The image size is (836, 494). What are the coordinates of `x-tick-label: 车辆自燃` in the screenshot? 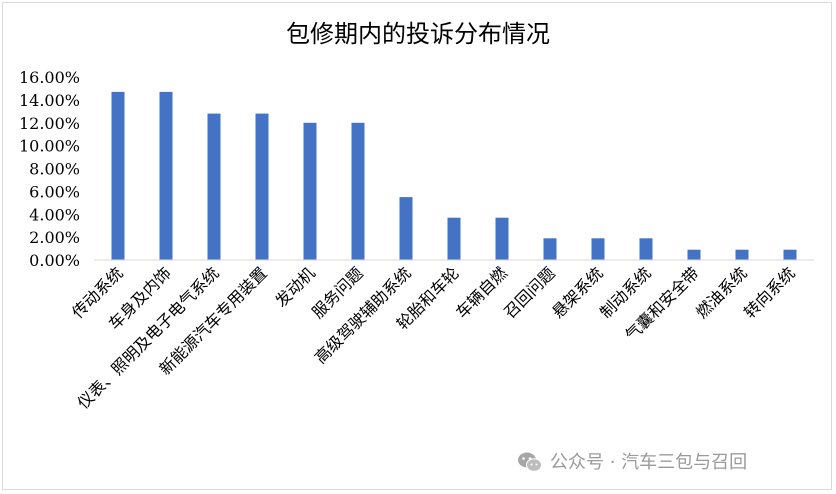 It's located at (481, 292).